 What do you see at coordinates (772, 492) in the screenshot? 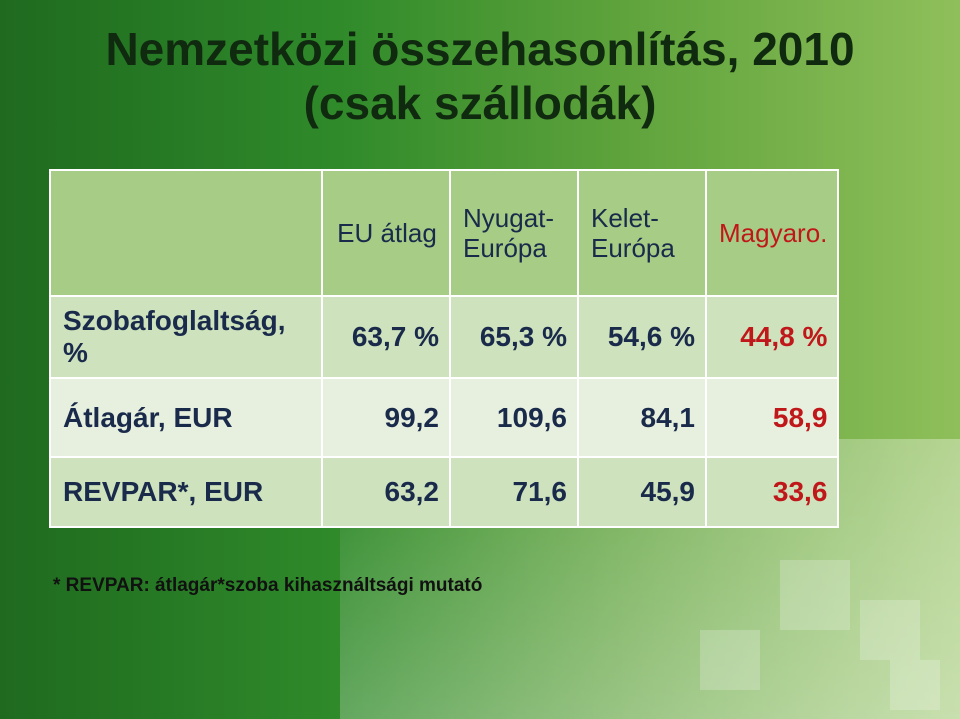
I see `cell-hu: 33,6` at bounding box center [772, 492].